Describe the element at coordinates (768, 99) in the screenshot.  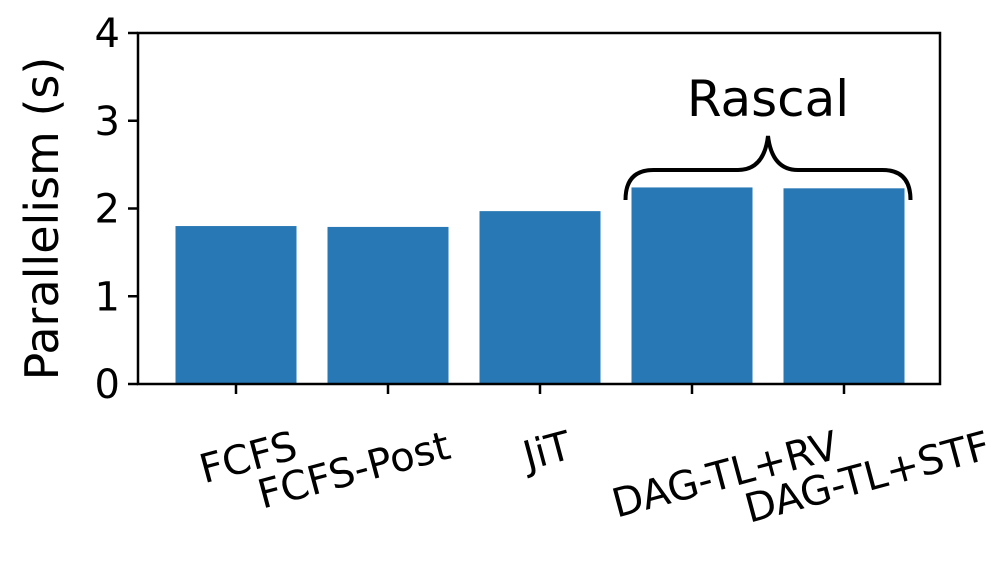
I see `rascal-annotation: Rascal` at that location.